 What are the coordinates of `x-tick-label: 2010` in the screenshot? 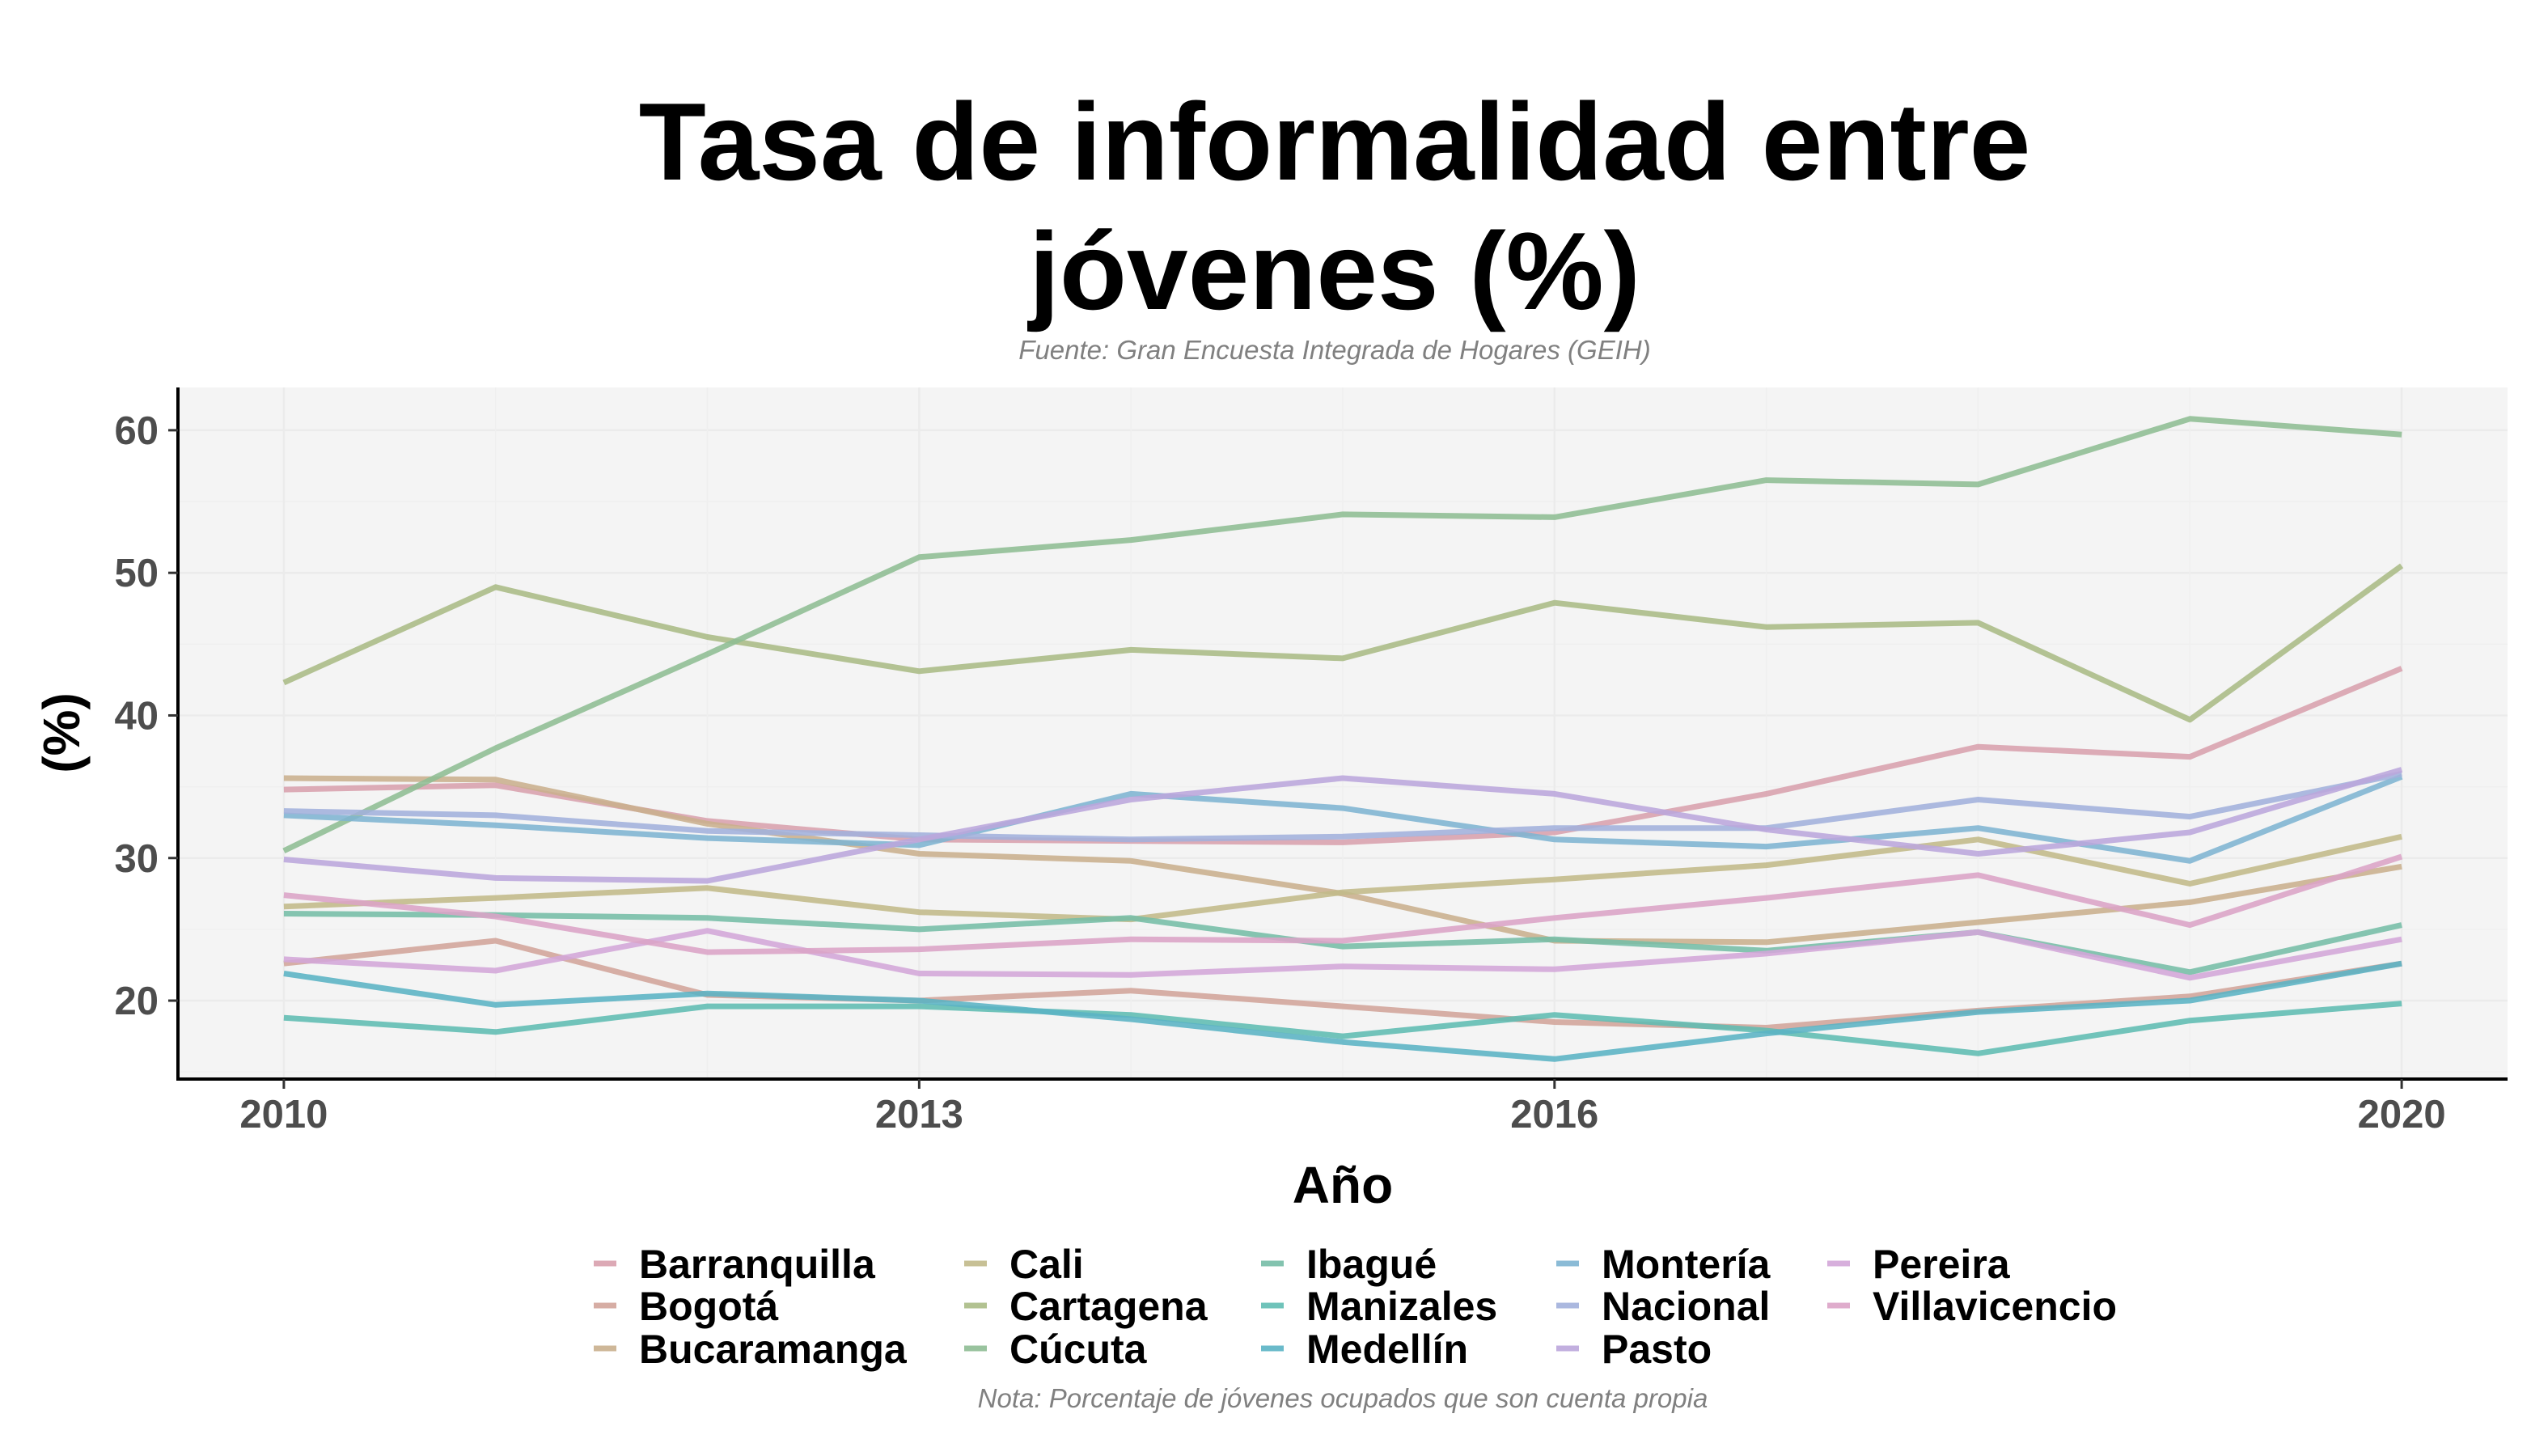 It's located at (283, 1114).